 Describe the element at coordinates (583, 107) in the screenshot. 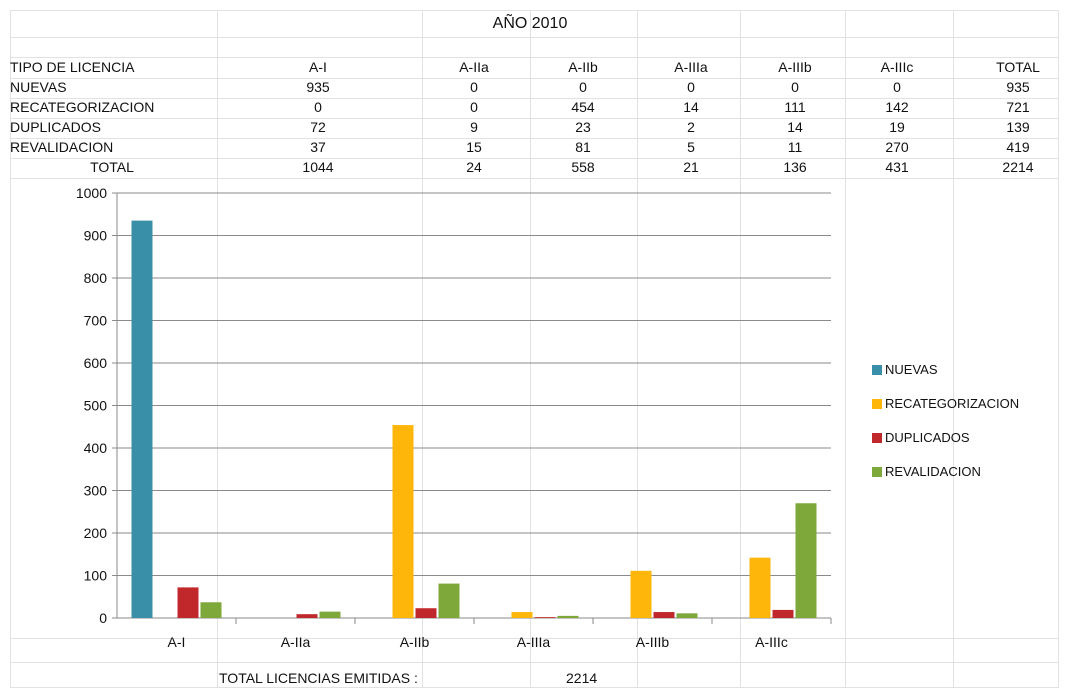

I see `table-cell: 454` at that location.